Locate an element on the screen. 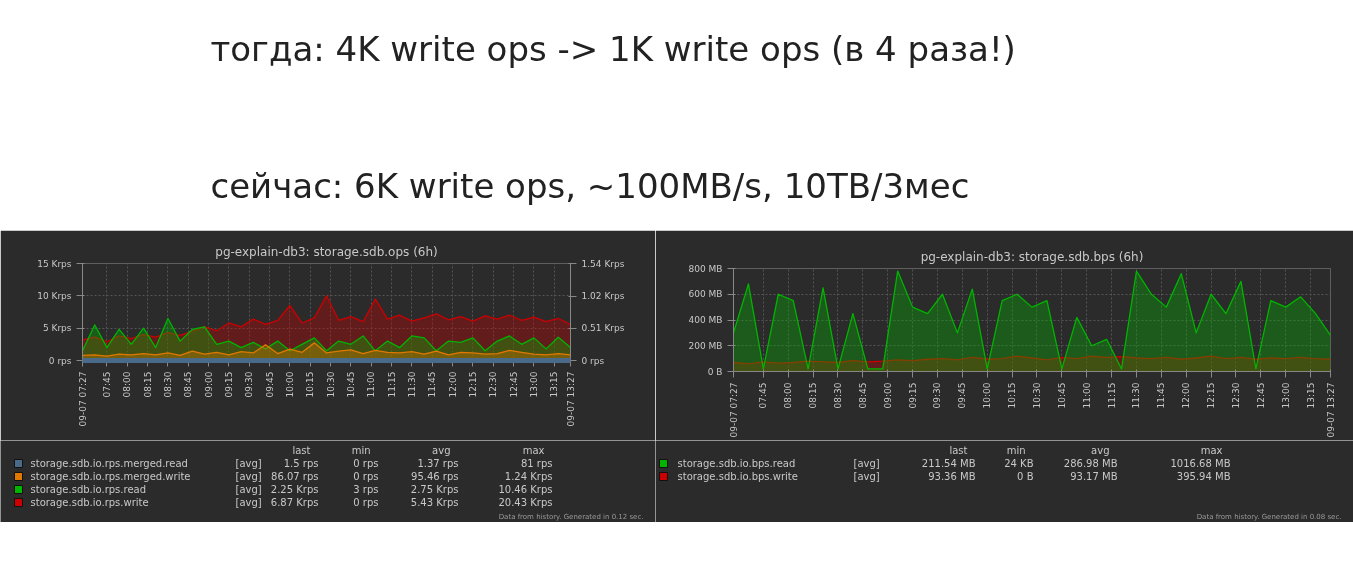  text: 395.94 MB is located at coordinates (1203, 476).